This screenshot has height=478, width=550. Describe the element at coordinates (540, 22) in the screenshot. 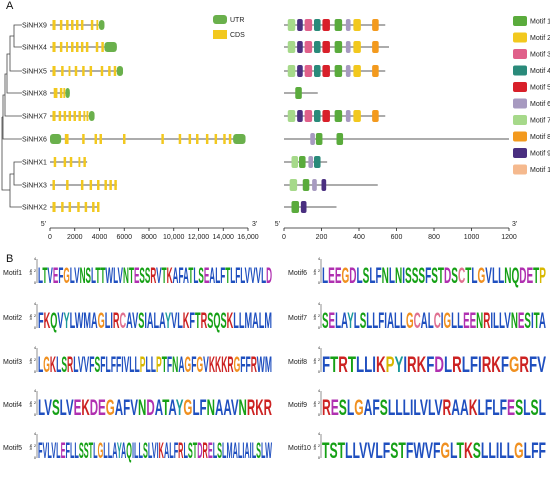

I see `legend-label: Motif 1` at that location.